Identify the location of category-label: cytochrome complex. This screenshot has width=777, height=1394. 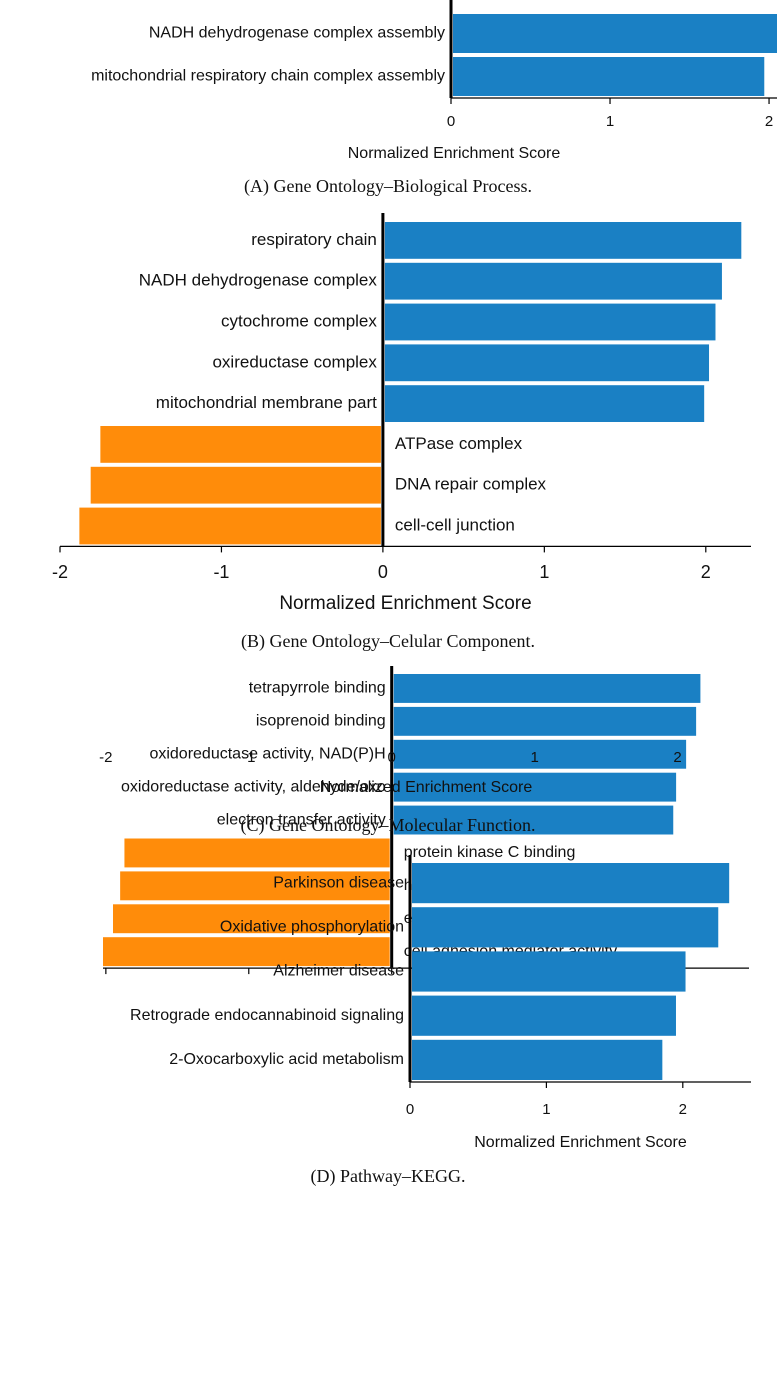
(299, 320).